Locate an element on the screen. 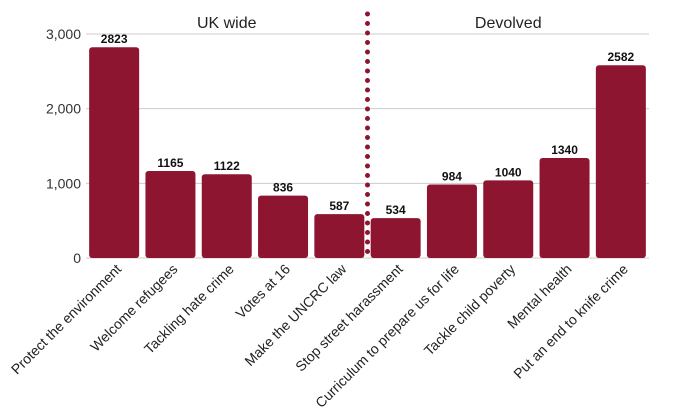 The image size is (677, 419). category-label: Votes at 16 is located at coordinates (262, 291).